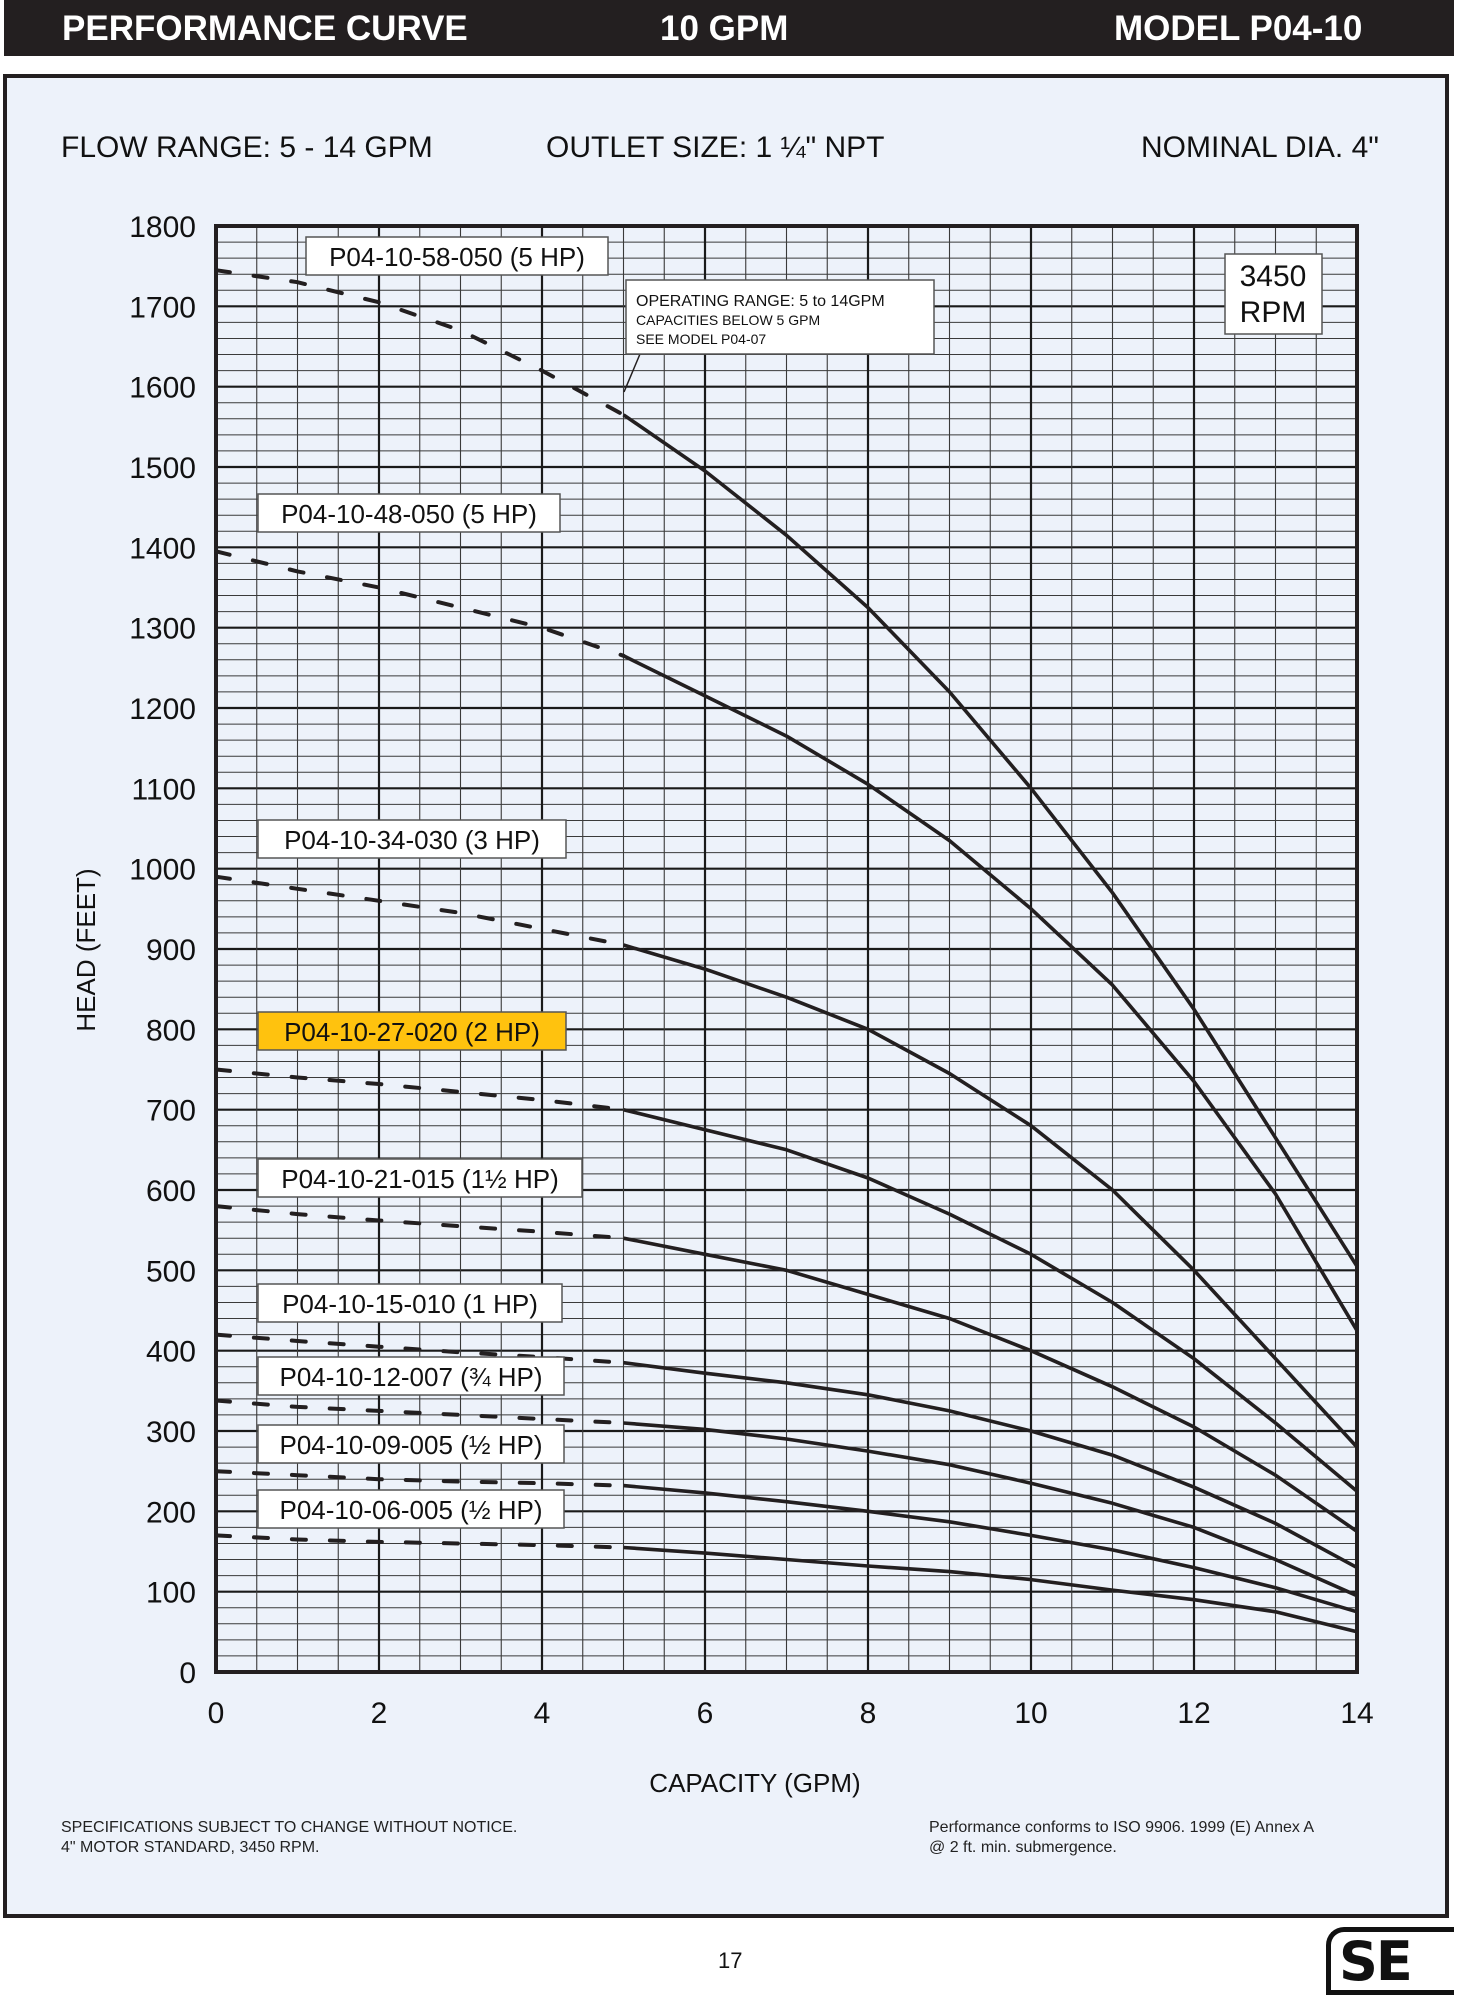  Describe the element at coordinates (216, 1713) in the screenshot. I see `x-tick-label: 0` at that location.